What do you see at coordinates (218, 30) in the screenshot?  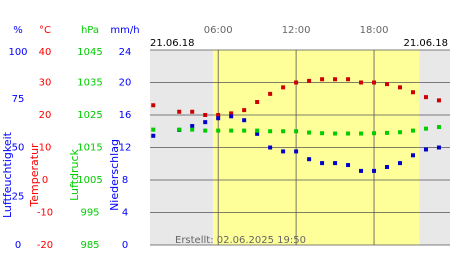 I see `x-tick-label: 06:00` at bounding box center [218, 30].